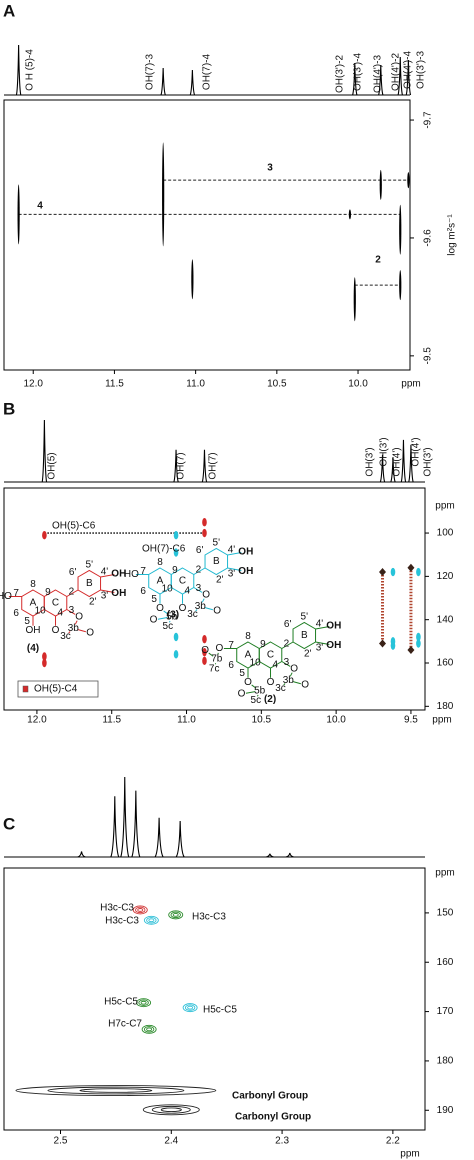 The image size is (474, 1160). What do you see at coordinates (61, 612) in the screenshot?
I see `structure-label: 4` at bounding box center [61, 612].